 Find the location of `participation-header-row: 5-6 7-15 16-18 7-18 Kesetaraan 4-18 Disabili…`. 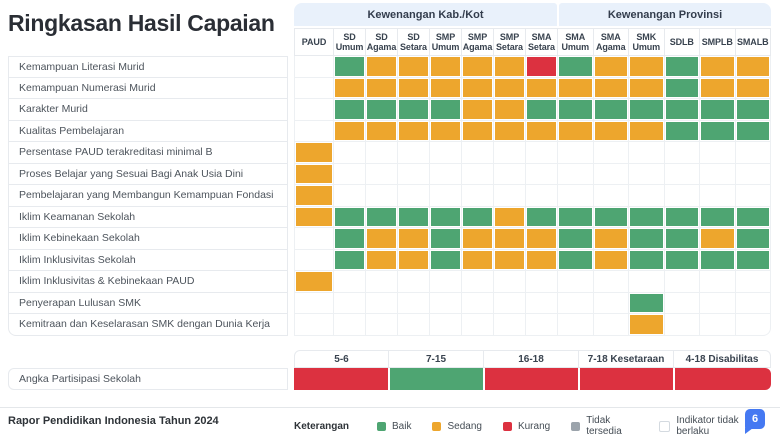

participation-header-row: 5-6 7-15 16-18 7-18 Kesetaraan 4-18 Disabili… is located at coordinates (389, 359).